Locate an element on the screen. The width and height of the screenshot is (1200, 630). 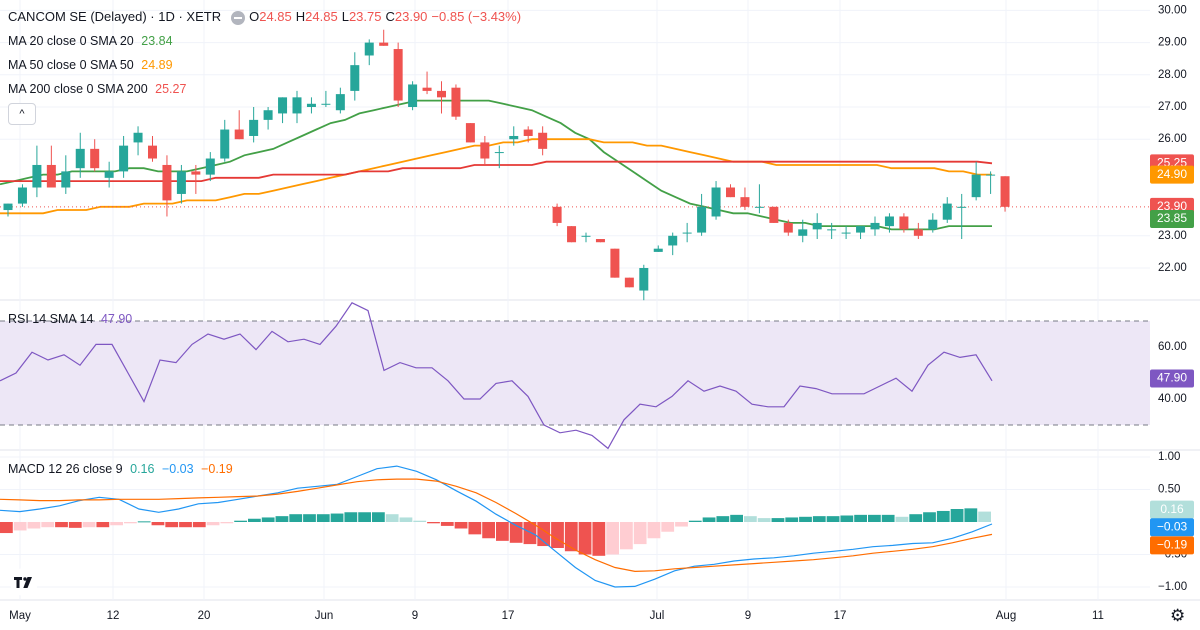
rsi-legend: RSI 14 SMA 14 47.90 is located at coordinates (72, 319).